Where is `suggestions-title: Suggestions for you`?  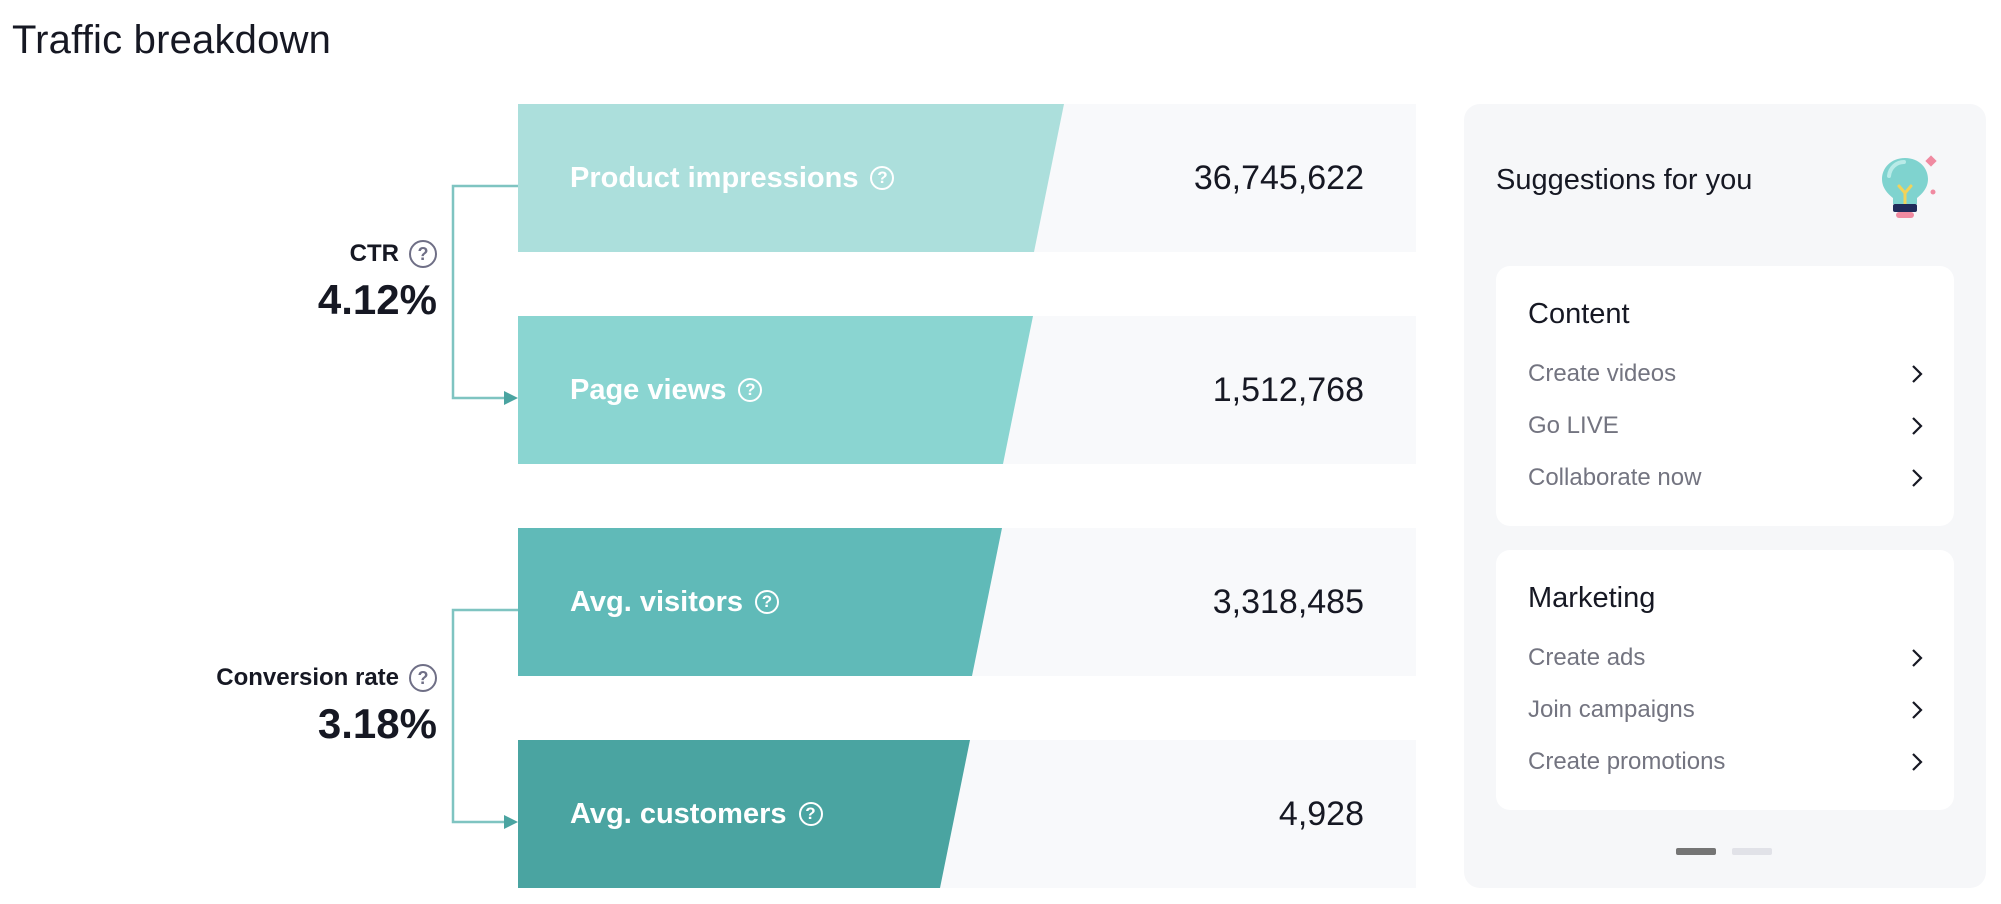
suggestions-title: Suggestions for you is located at coordinates (1624, 180).